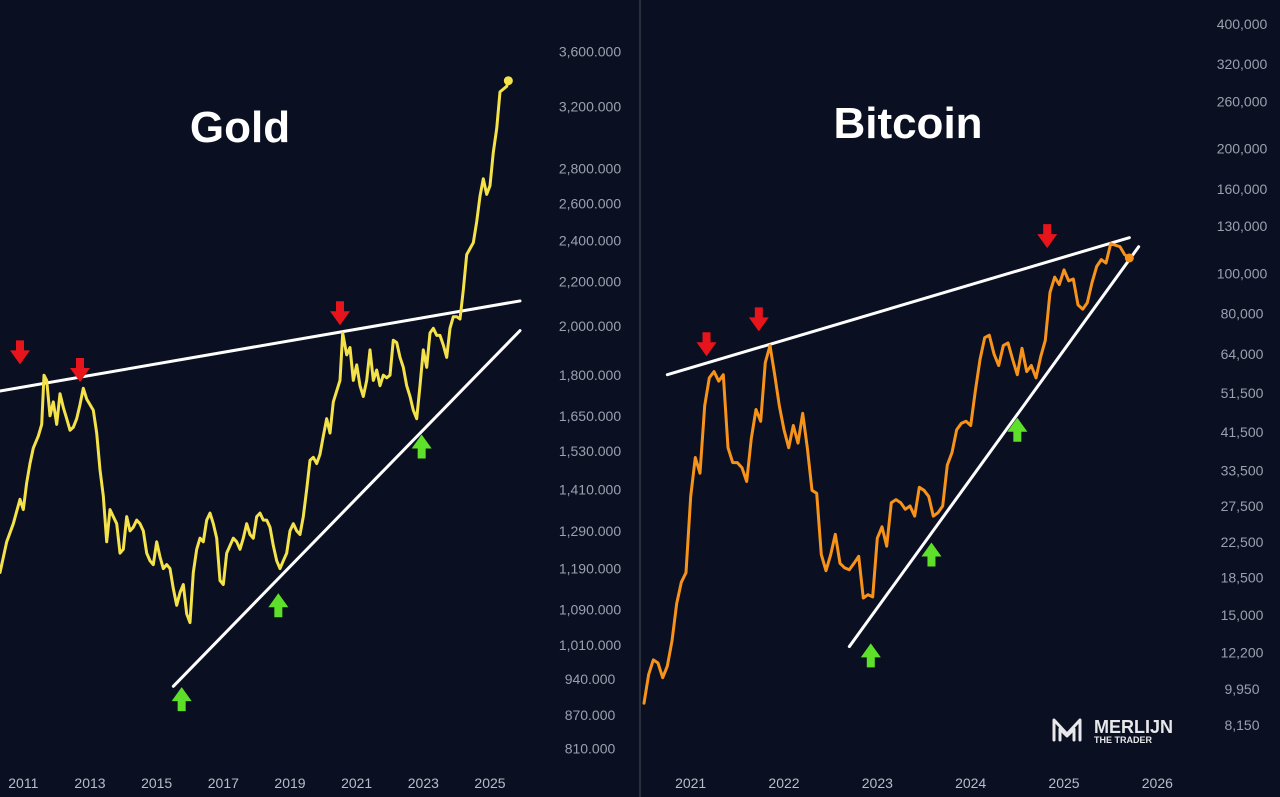  What do you see at coordinates (1242, 354) in the screenshot?
I see `btc-y-tick-label: 64,000` at bounding box center [1242, 354].